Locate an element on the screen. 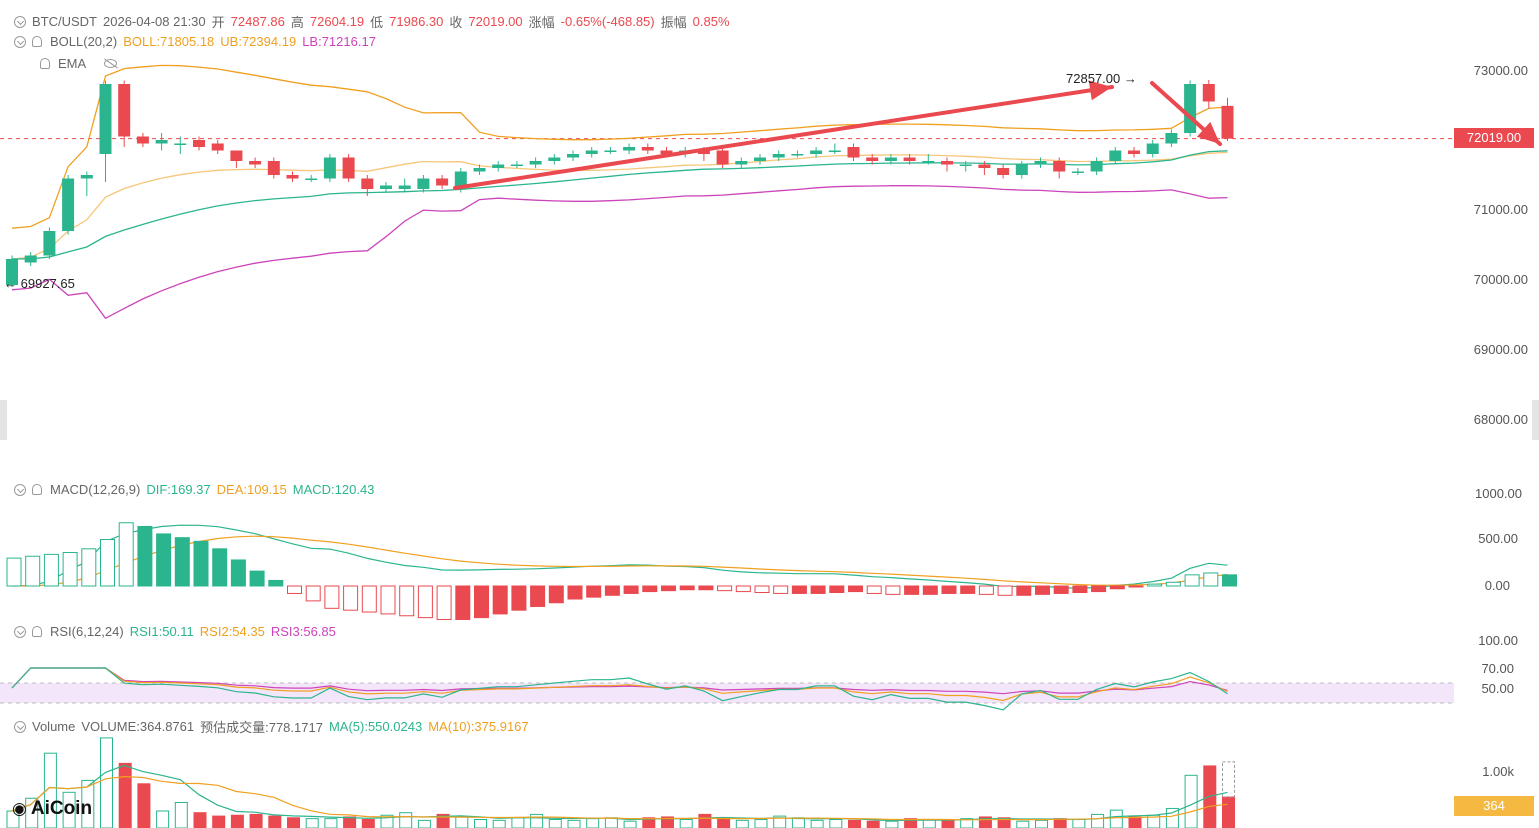  amplitude-value: 0.85% is located at coordinates (711, 21).